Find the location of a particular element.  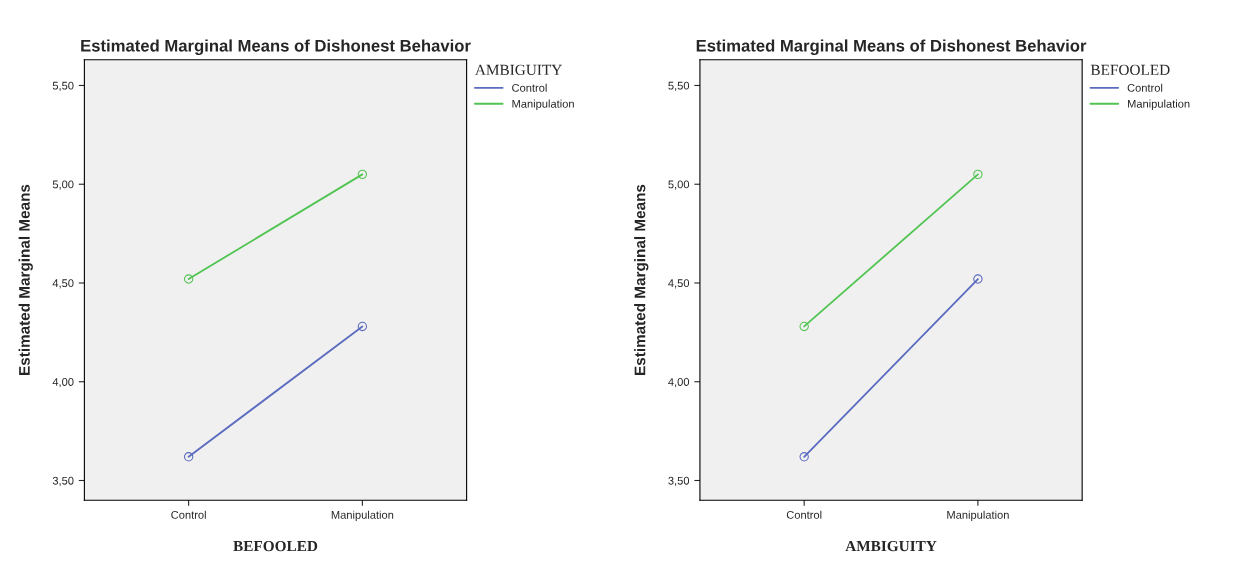

x-axis-title: AMBIGUITY is located at coordinates (891, 546).